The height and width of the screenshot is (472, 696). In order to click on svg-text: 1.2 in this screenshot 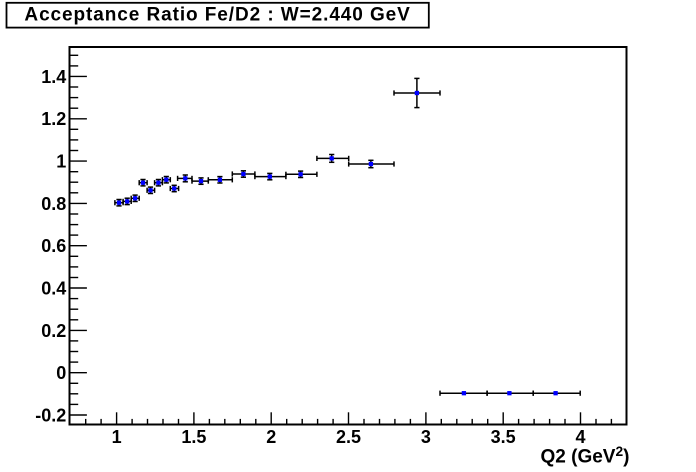, I will do `click(53, 119)`.